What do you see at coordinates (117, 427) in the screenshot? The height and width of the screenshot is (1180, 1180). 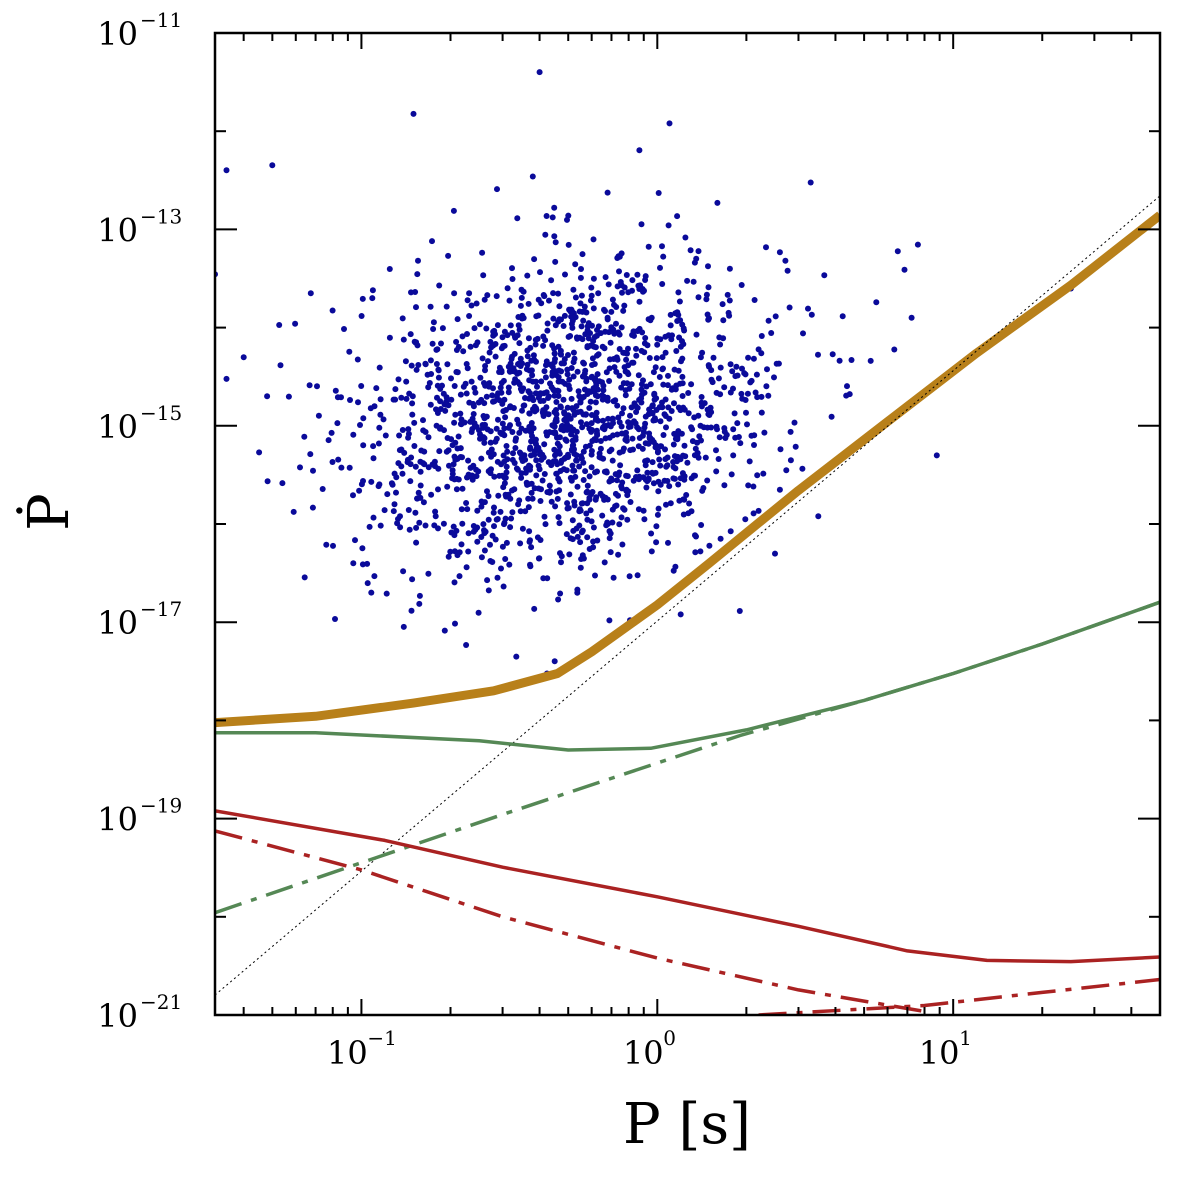 I see `y-tick-label: 10` at bounding box center [117, 427].